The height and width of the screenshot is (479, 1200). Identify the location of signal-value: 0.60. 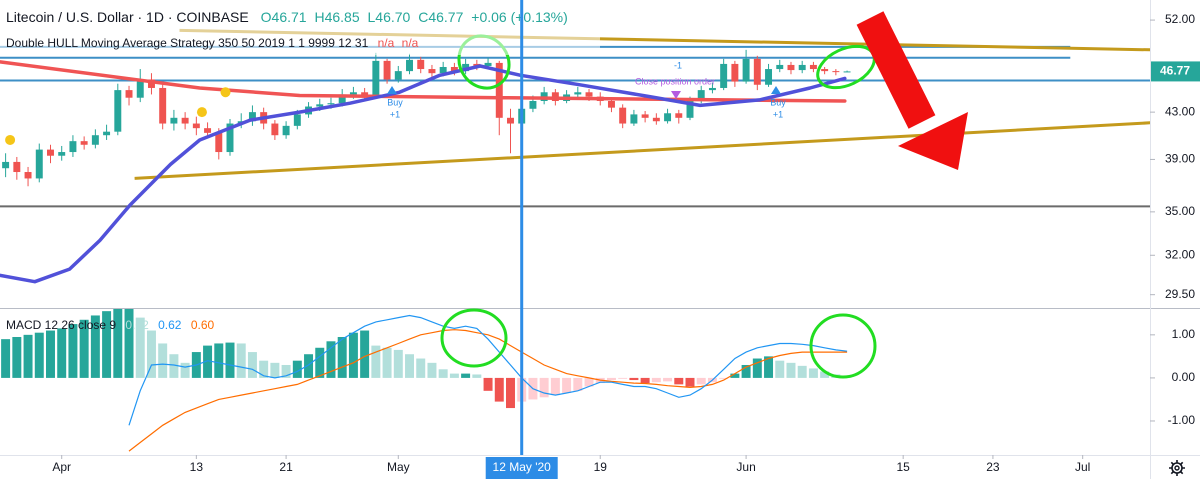
(203, 325).